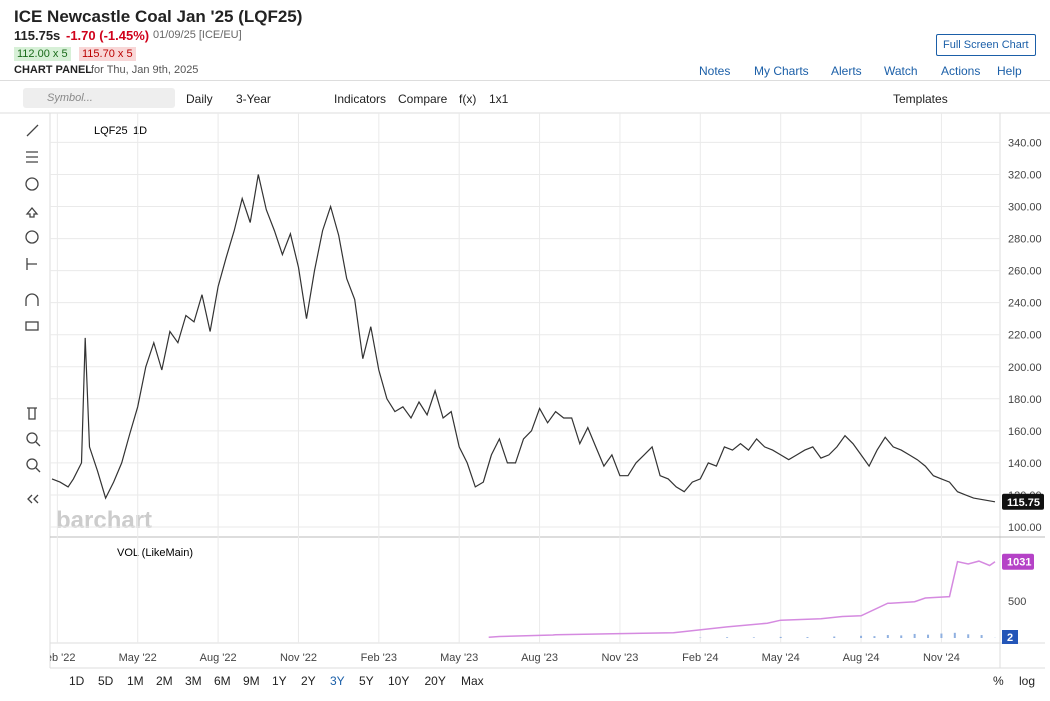  What do you see at coordinates (1025, 528) in the screenshot?
I see `y-tick-label: 100.00` at bounding box center [1025, 528].